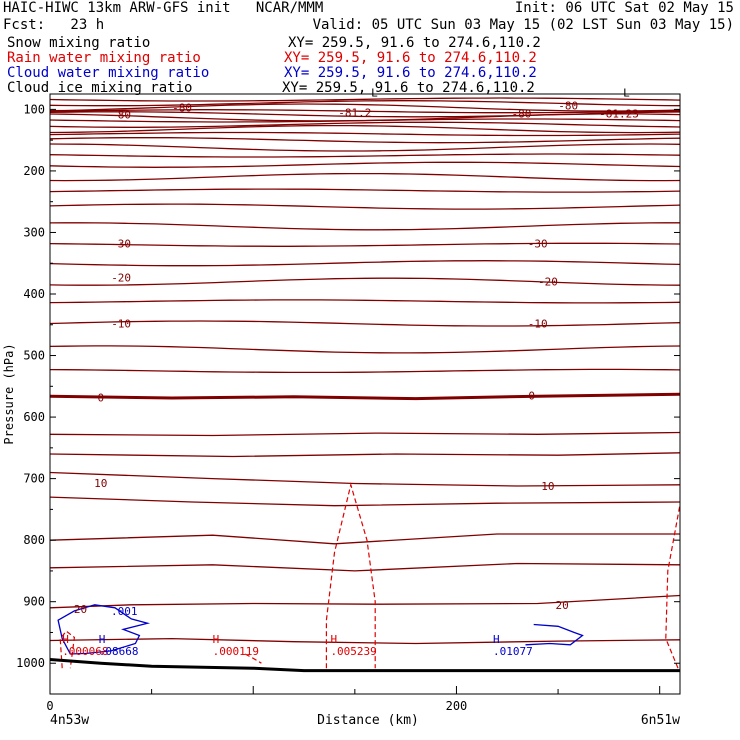 Image resolution: width=740 pixels, height=740 pixels. I want to click on extremum-value: .08668, so click(119, 651).